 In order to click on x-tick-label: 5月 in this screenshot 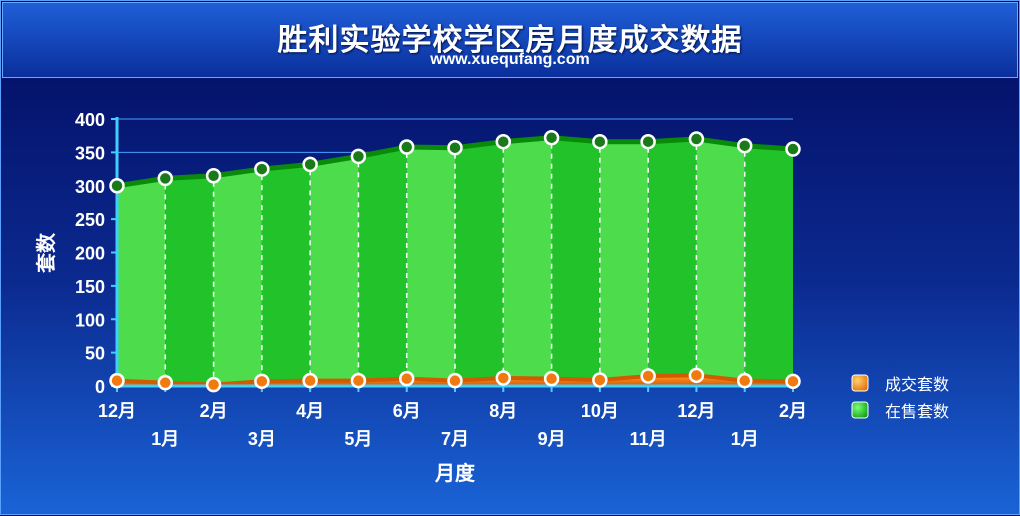, I will do `click(358, 439)`.